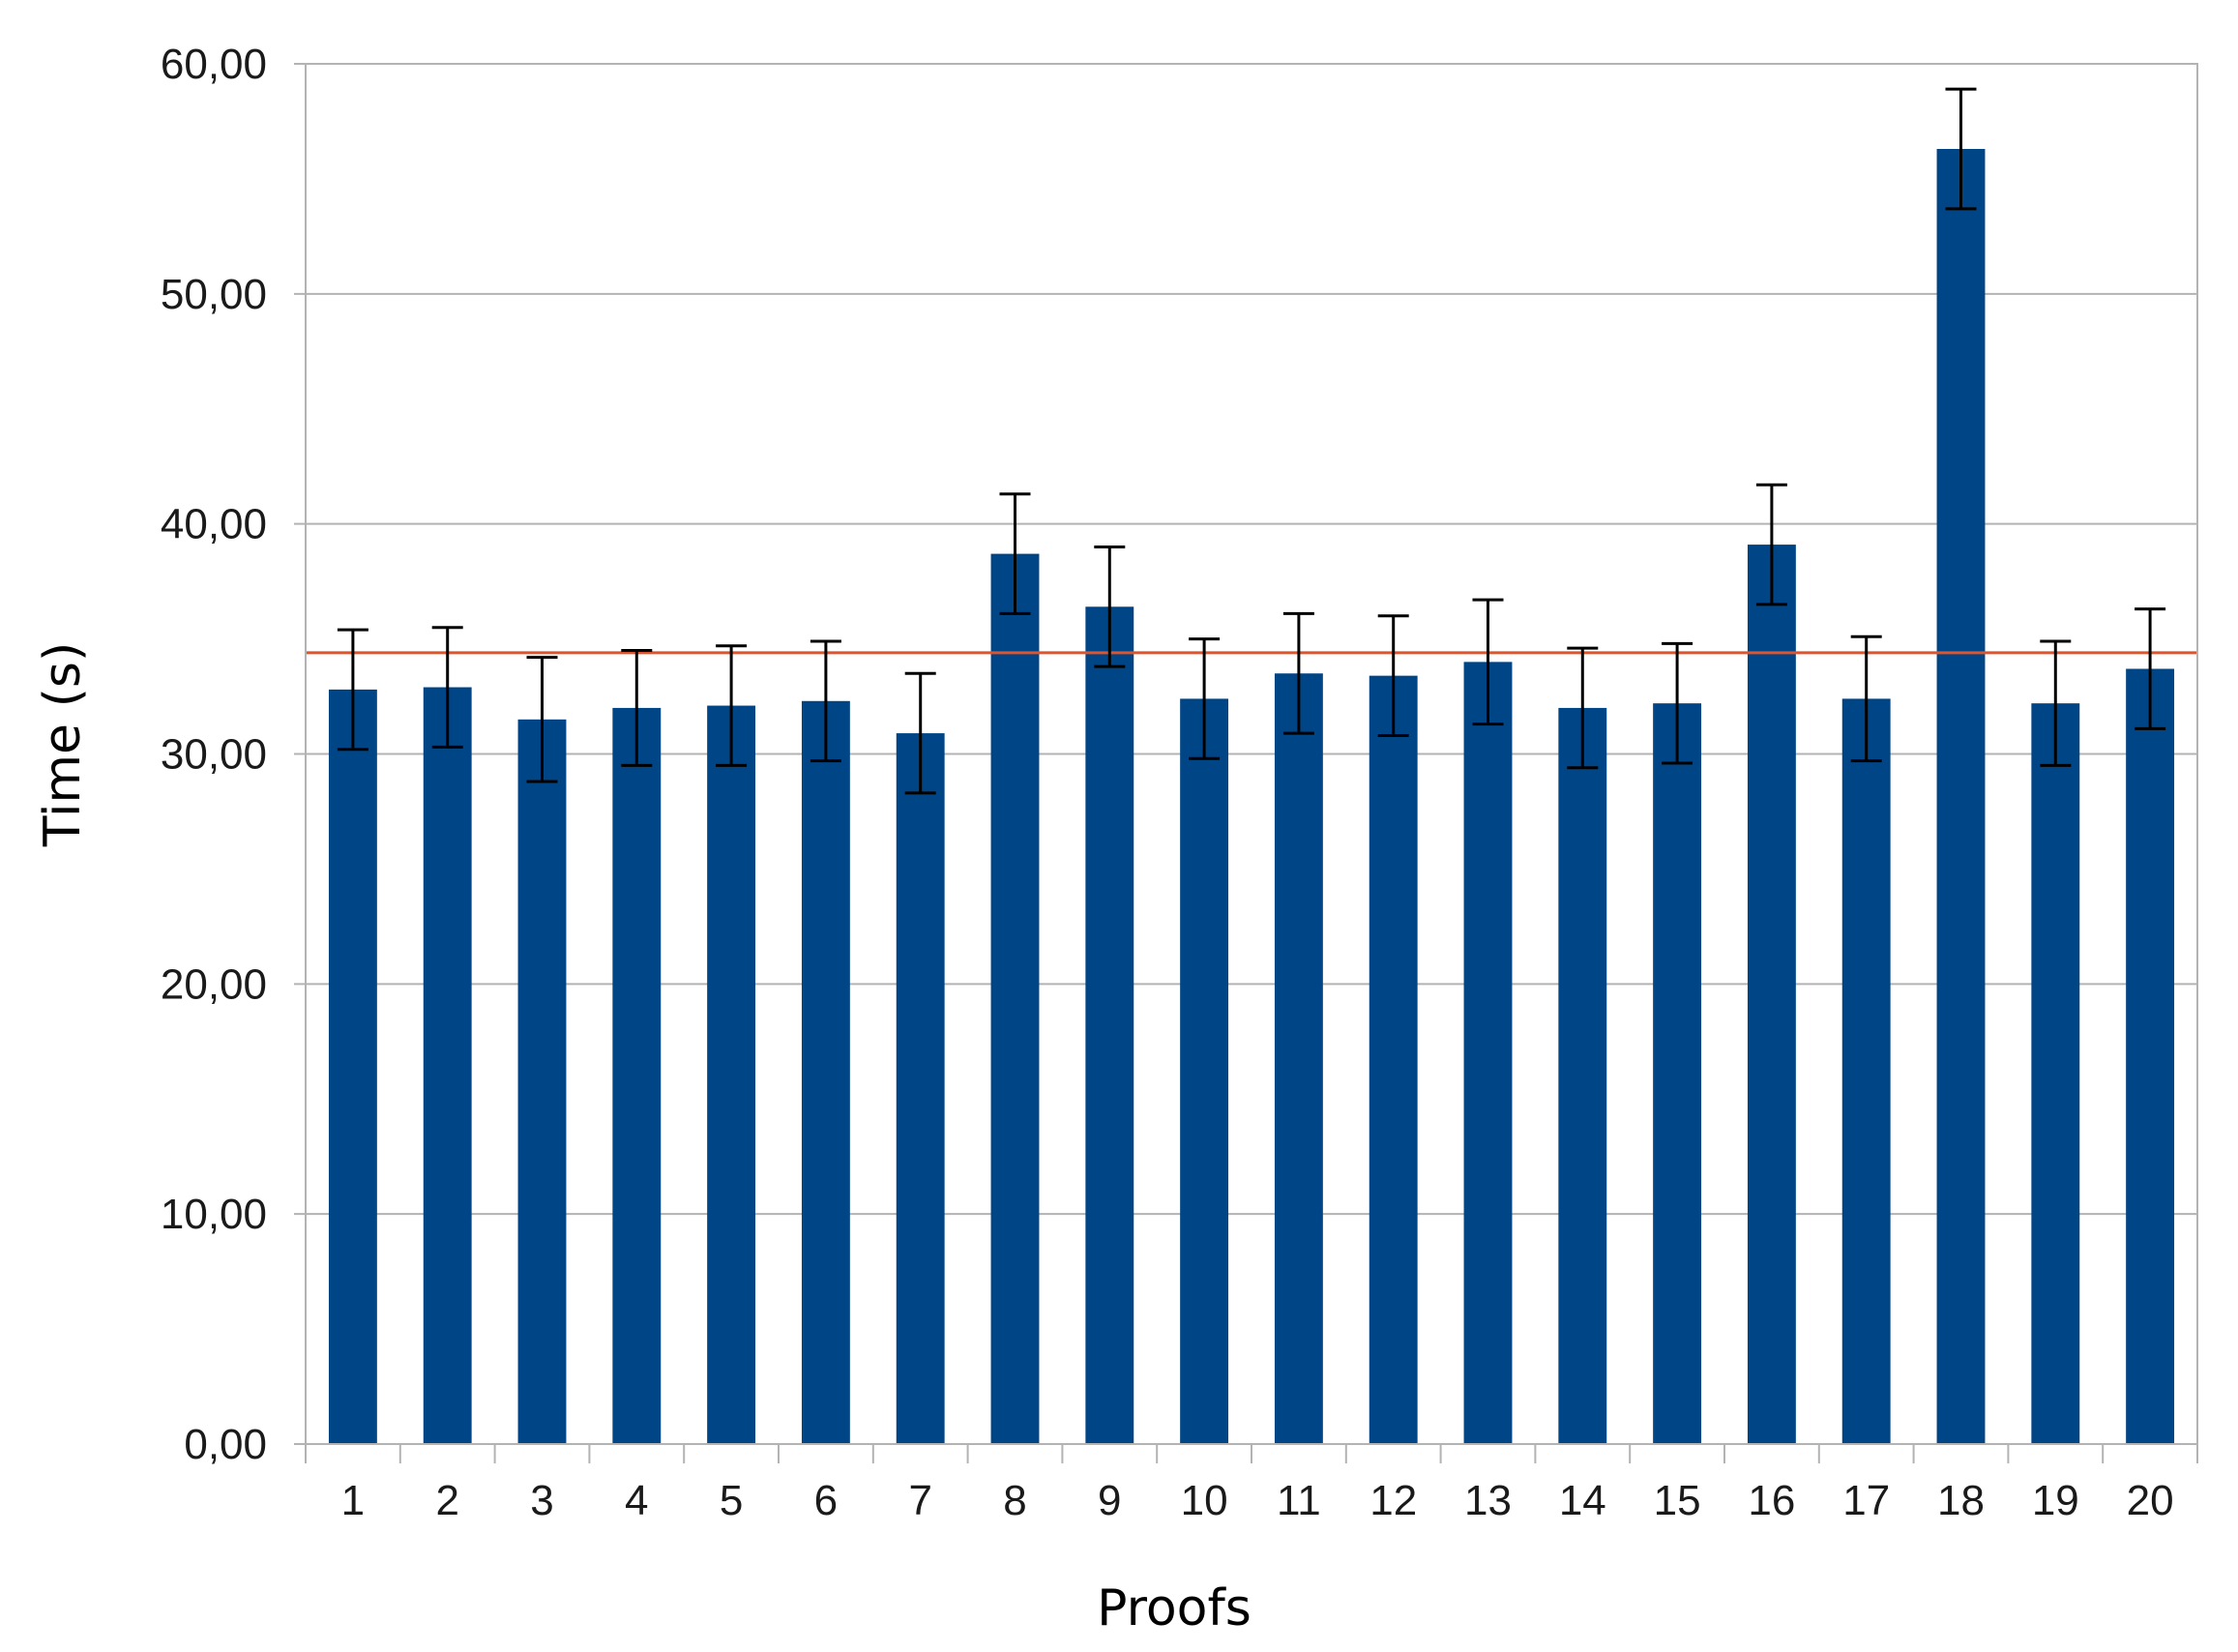 The image size is (2238, 1652). What do you see at coordinates (1488, 1500) in the screenshot?
I see `x-tick-label: 13` at bounding box center [1488, 1500].